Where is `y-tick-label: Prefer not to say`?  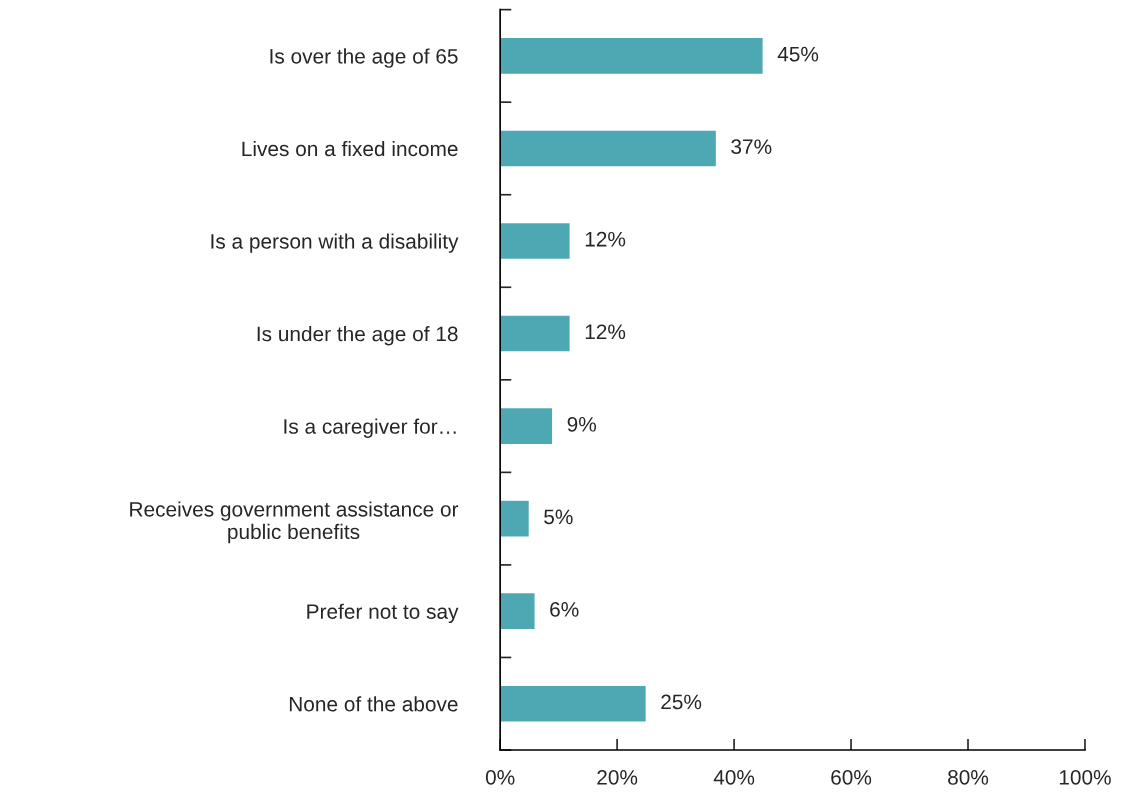 y-tick-label: Prefer not to say is located at coordinates (383, 613).